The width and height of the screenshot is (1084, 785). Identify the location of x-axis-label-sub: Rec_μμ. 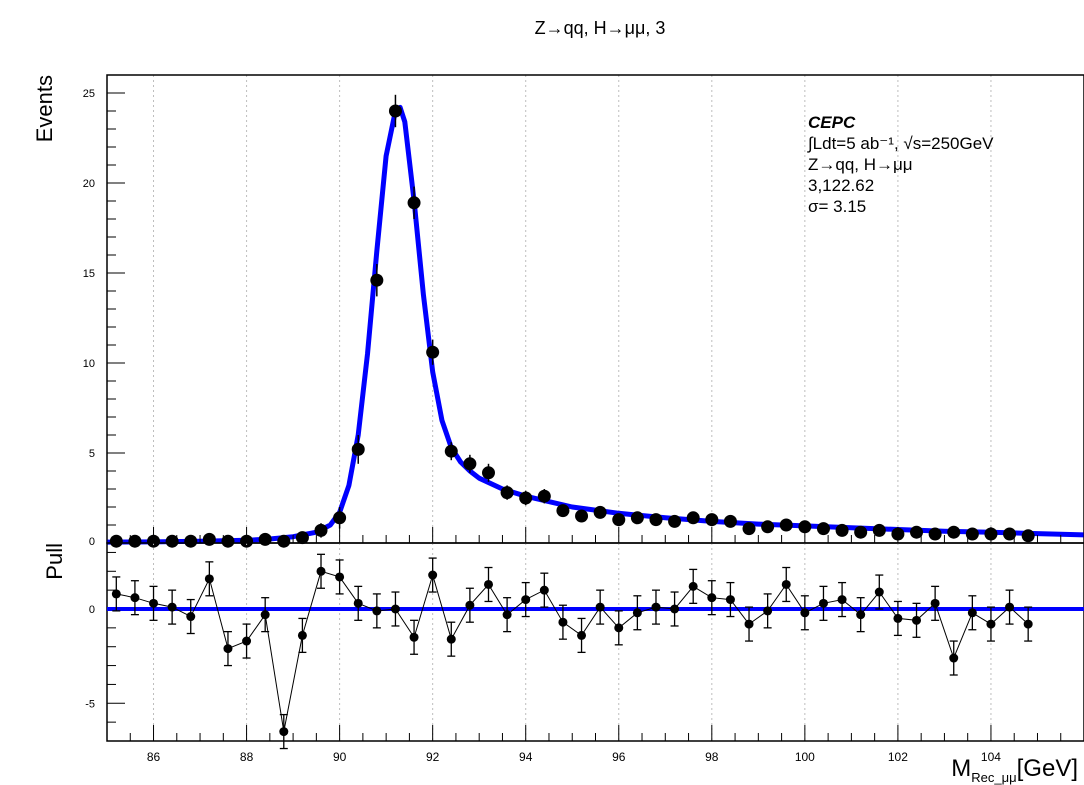
(993, 777).